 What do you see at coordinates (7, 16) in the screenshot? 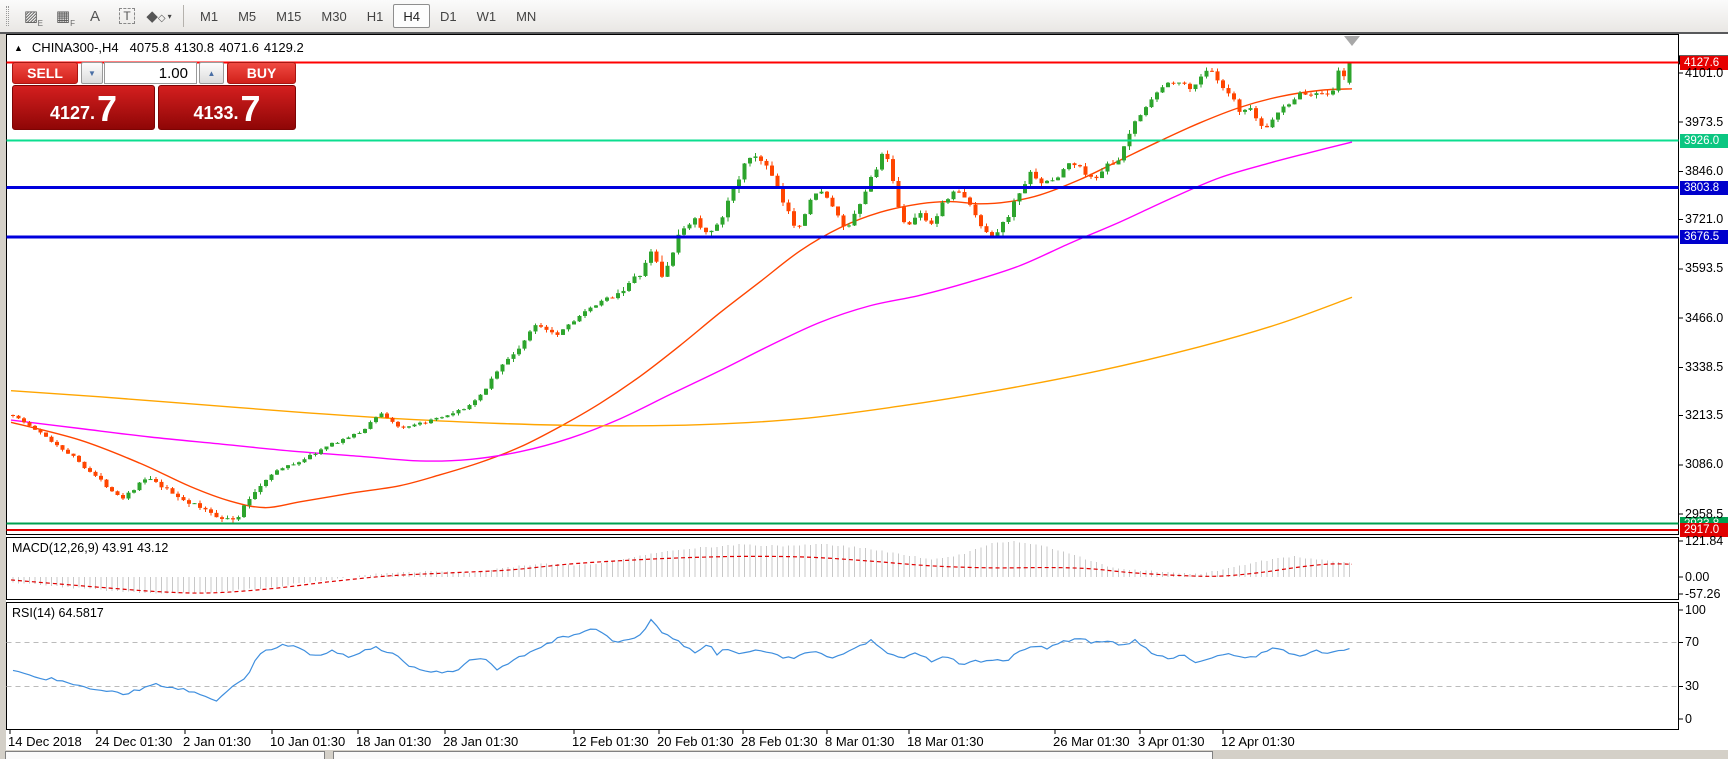
I see `toolbar-grip` at bounding box center [7, 16].